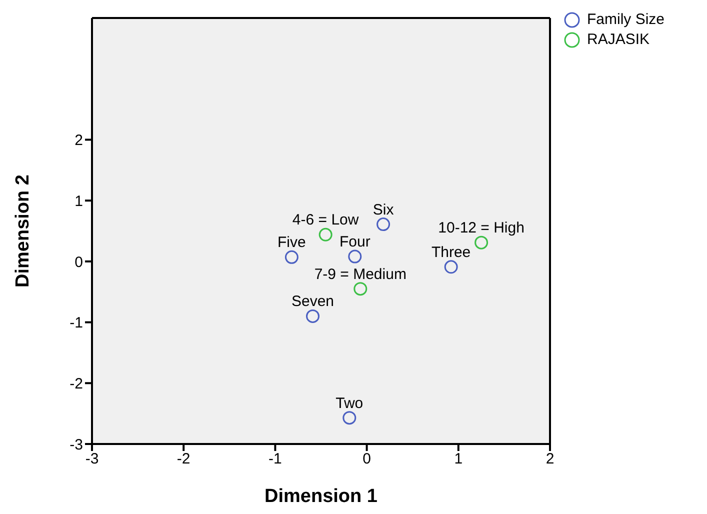  I want to click on x-tick-label: 2, so click(550, 459).